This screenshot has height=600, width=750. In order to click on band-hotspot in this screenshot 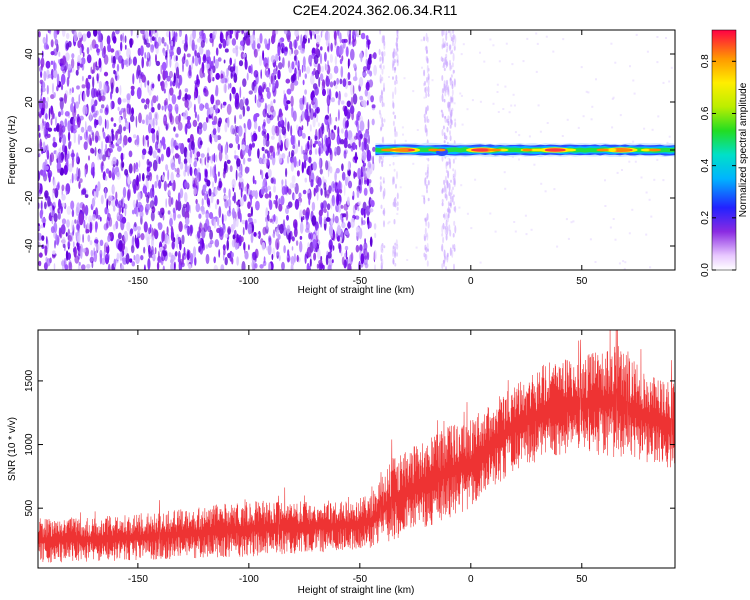, I will do `click(494, 150)`.